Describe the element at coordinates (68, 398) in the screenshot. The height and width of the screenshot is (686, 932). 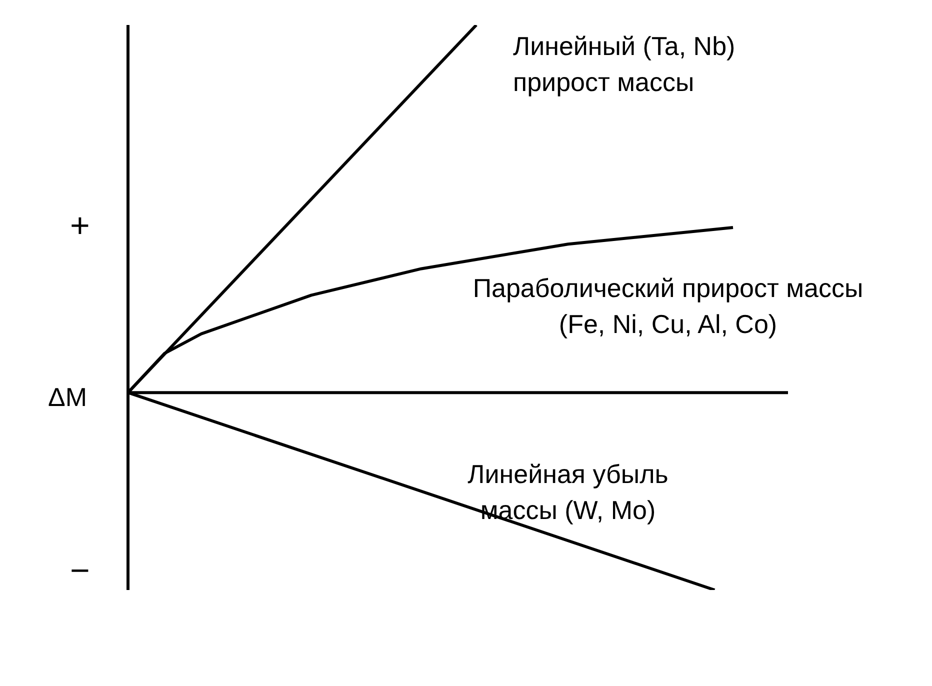
I see `y-axis-title: ΔM` at that location.